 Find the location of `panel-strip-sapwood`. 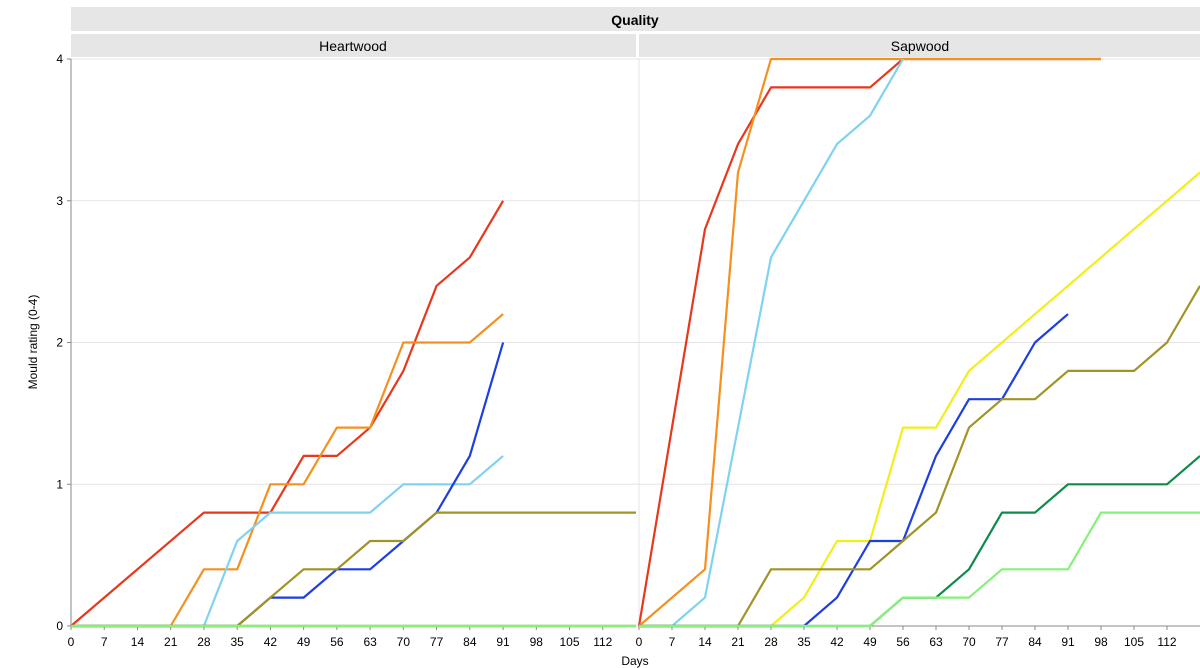

panel-strip-sapwood is located at coordinates (919, 45).